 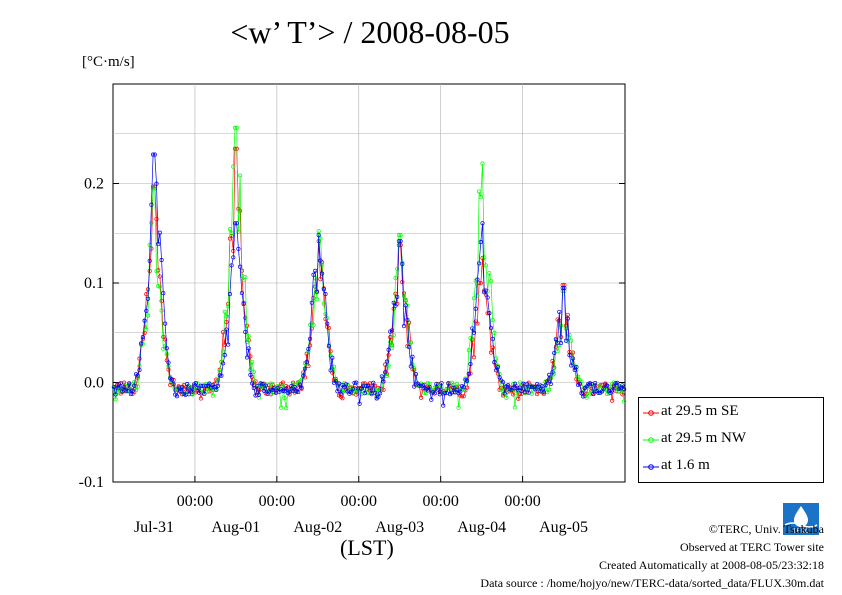 What do you see at coordinates (731, 440) in the screenshot?
I see `legend-item-nw: at 29.5 m NW` at bounding box center [731, 440].